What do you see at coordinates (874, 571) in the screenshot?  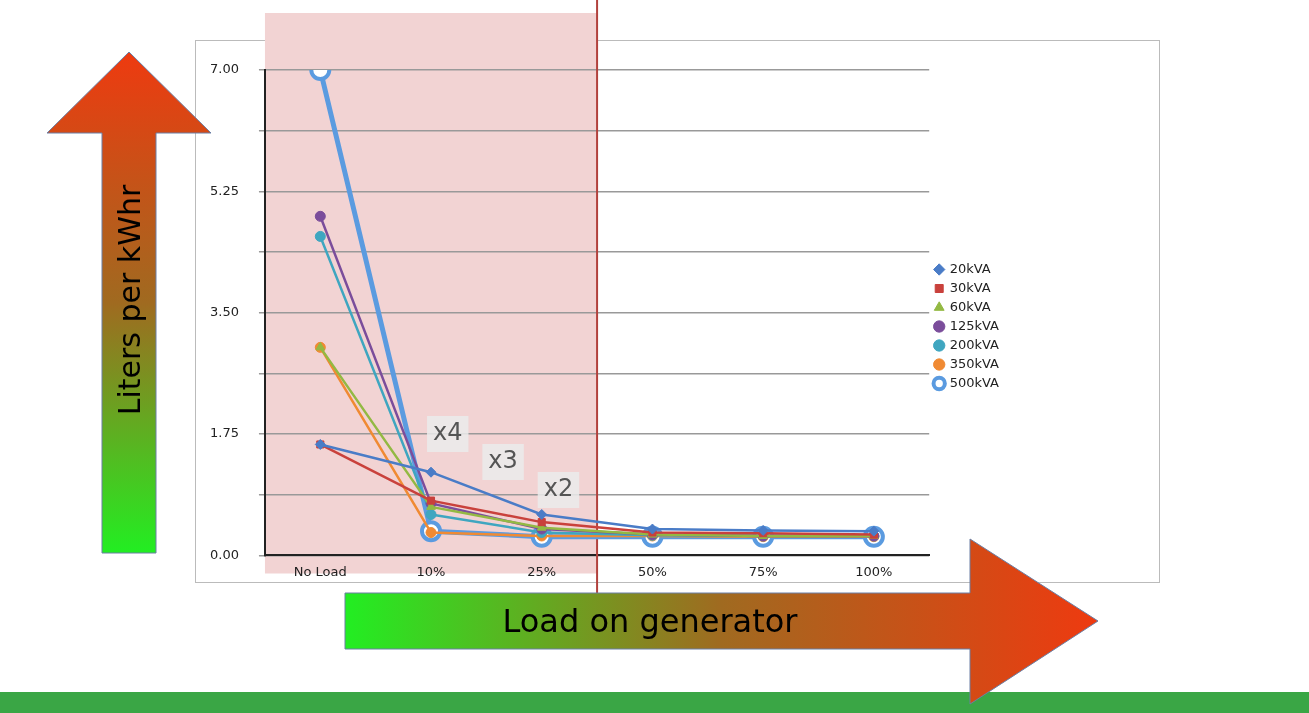 I see `x-tick-label: 100%` at bounding box center [874, 571].